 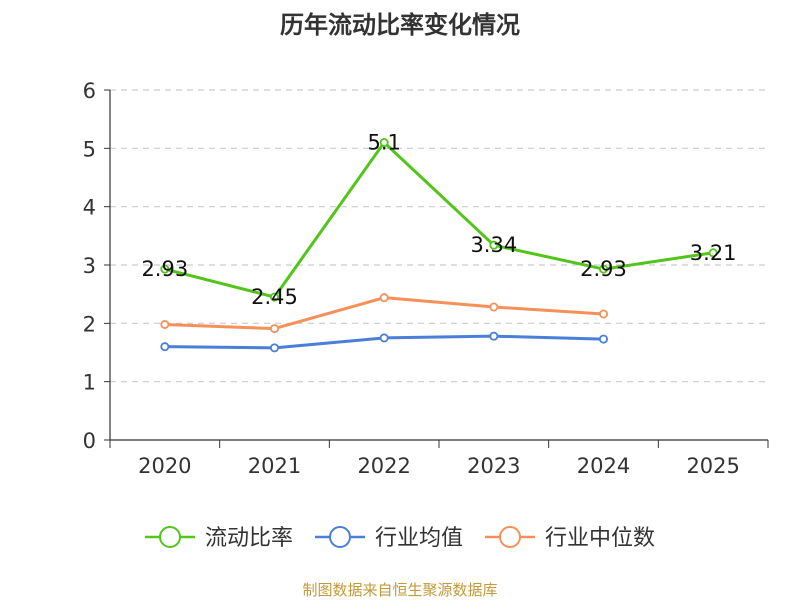 I want to click on data-label-0-5: 3.21, so click(x=713, y=253).